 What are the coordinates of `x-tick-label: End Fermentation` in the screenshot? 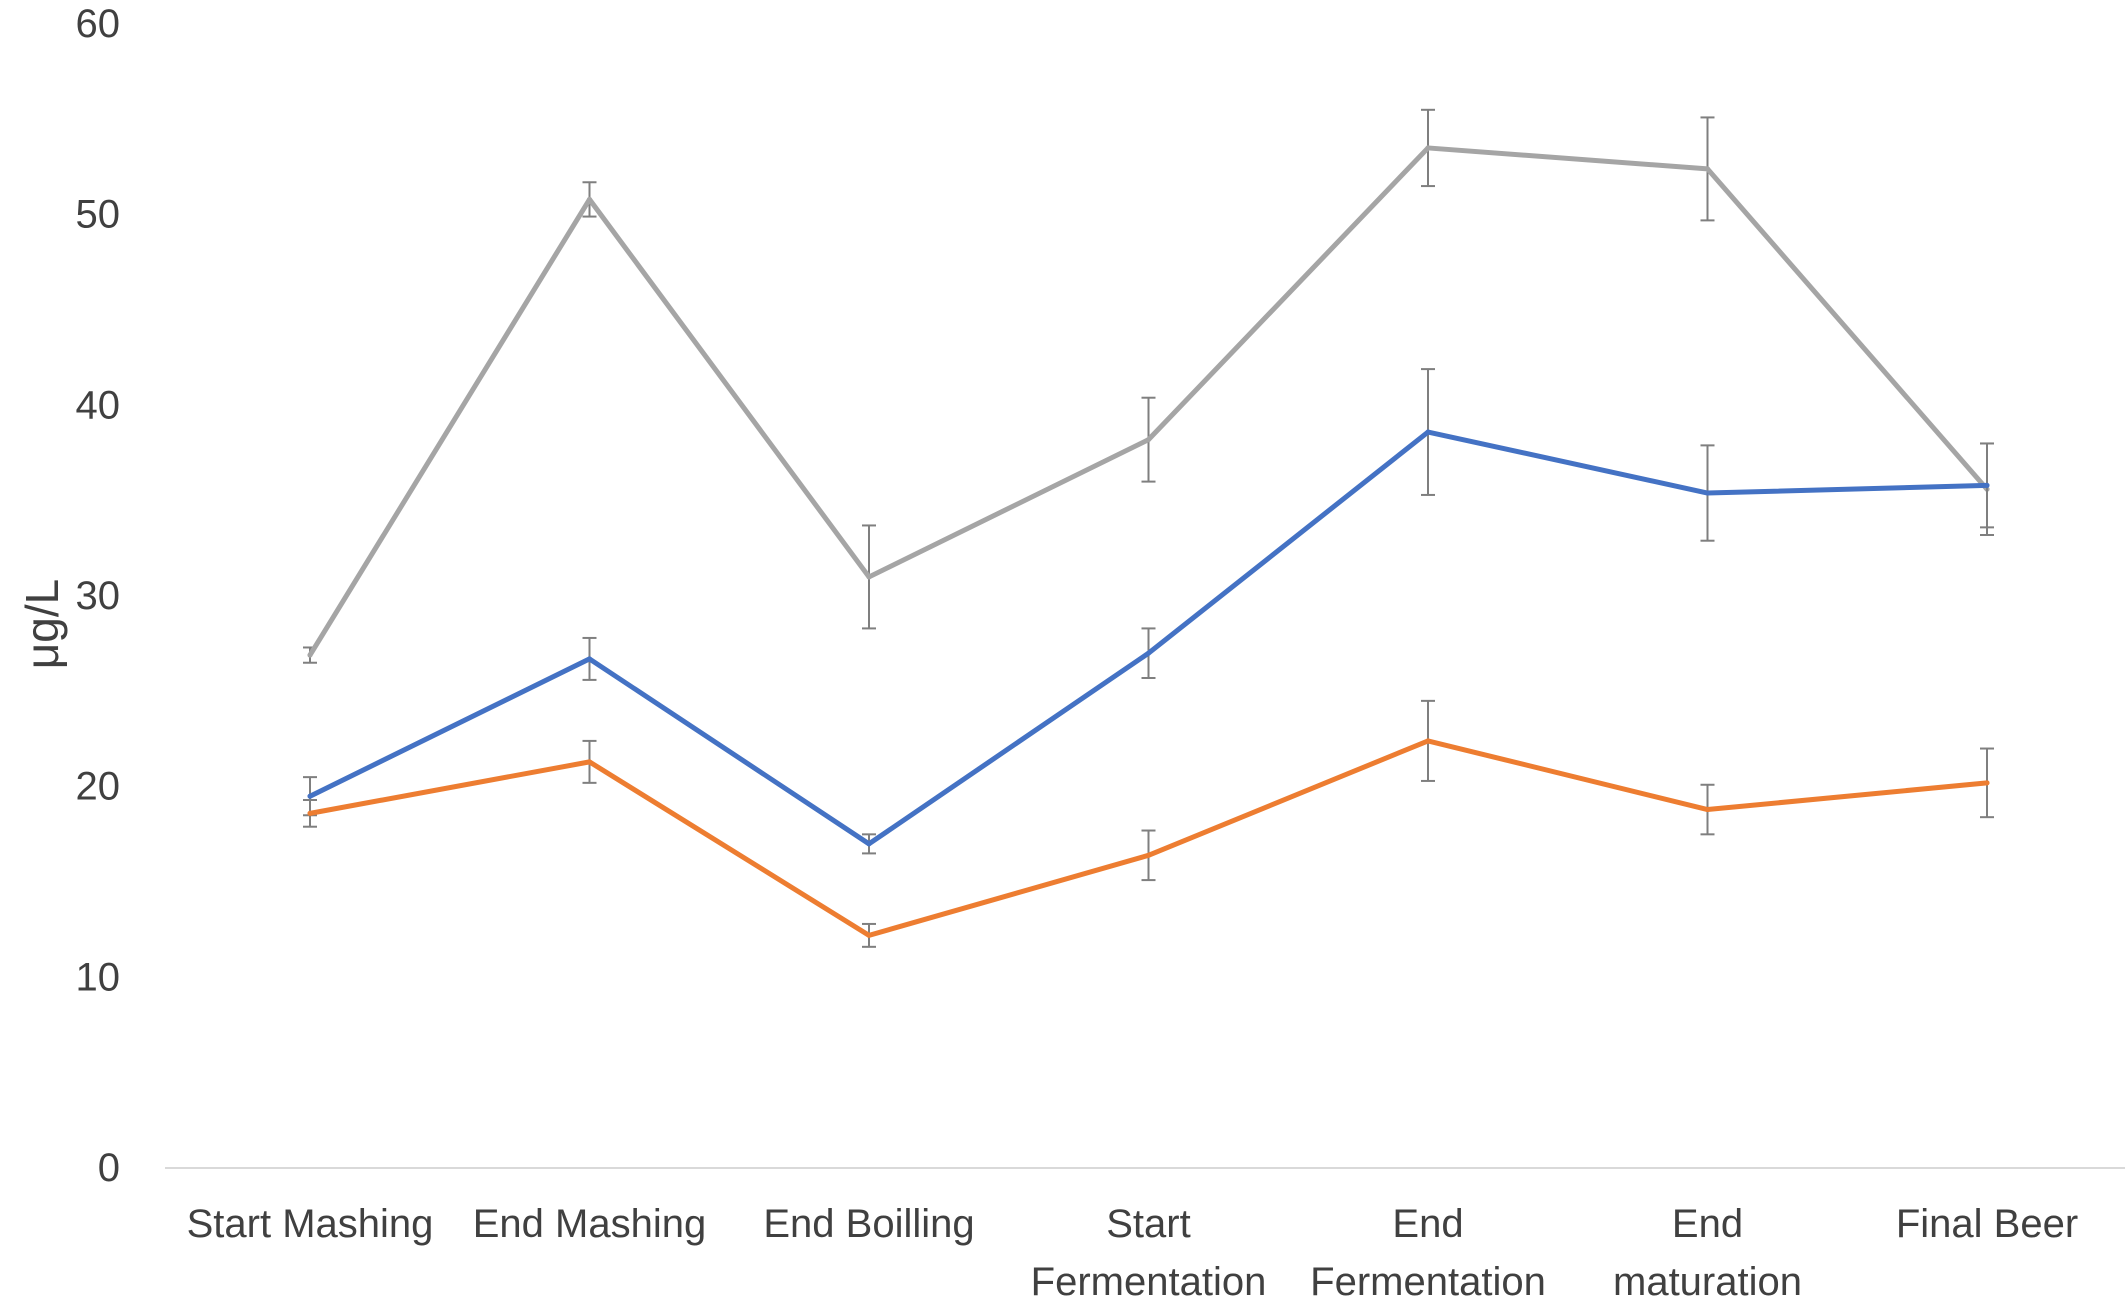 It's located at (1428, 1253).